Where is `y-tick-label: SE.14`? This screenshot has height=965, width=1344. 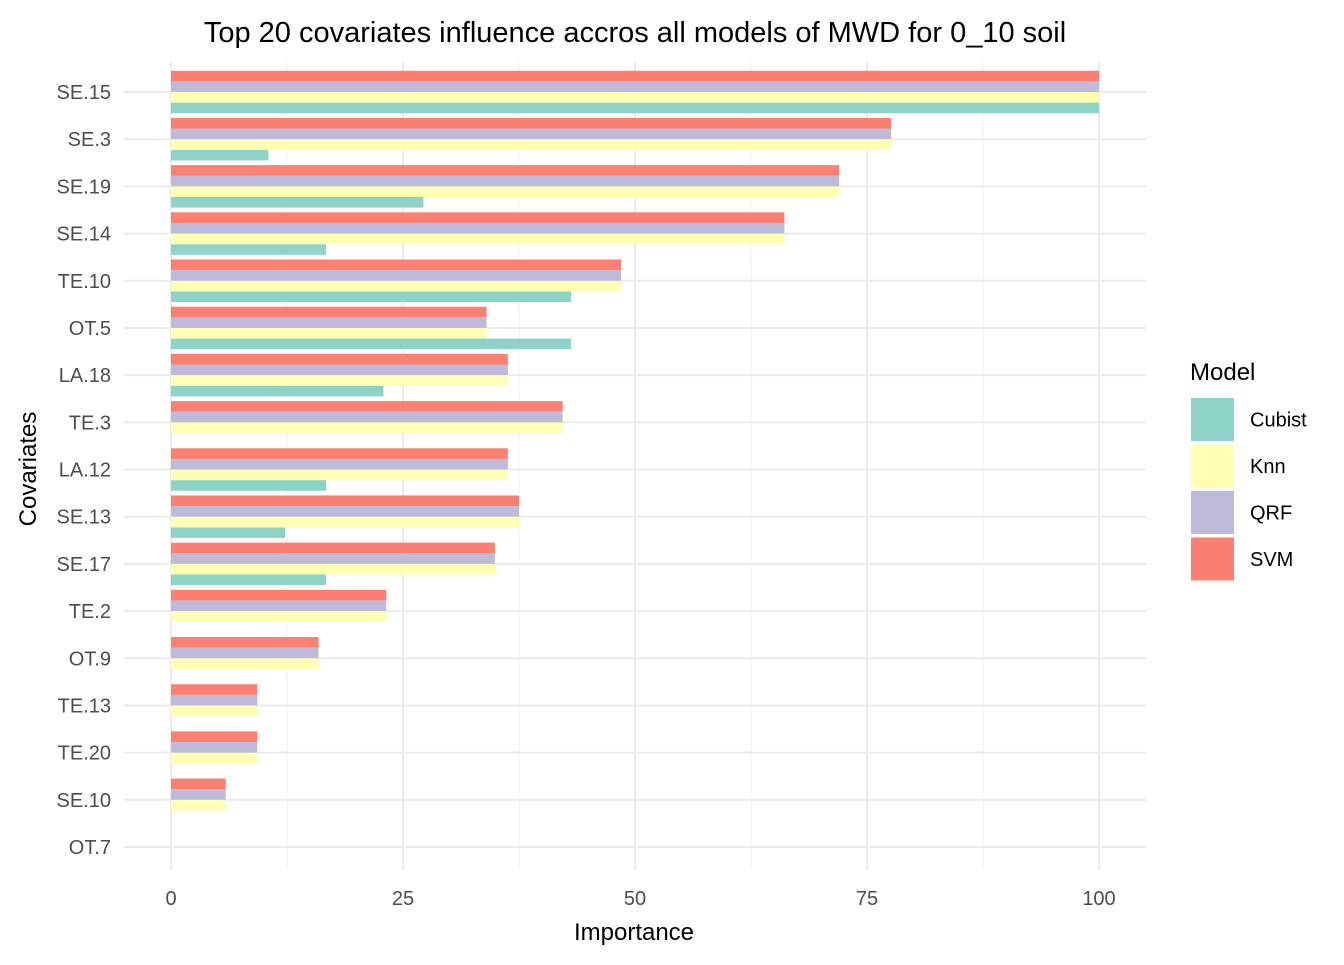 y-tick-label: SE.14 is located at coordinates (84, 235).